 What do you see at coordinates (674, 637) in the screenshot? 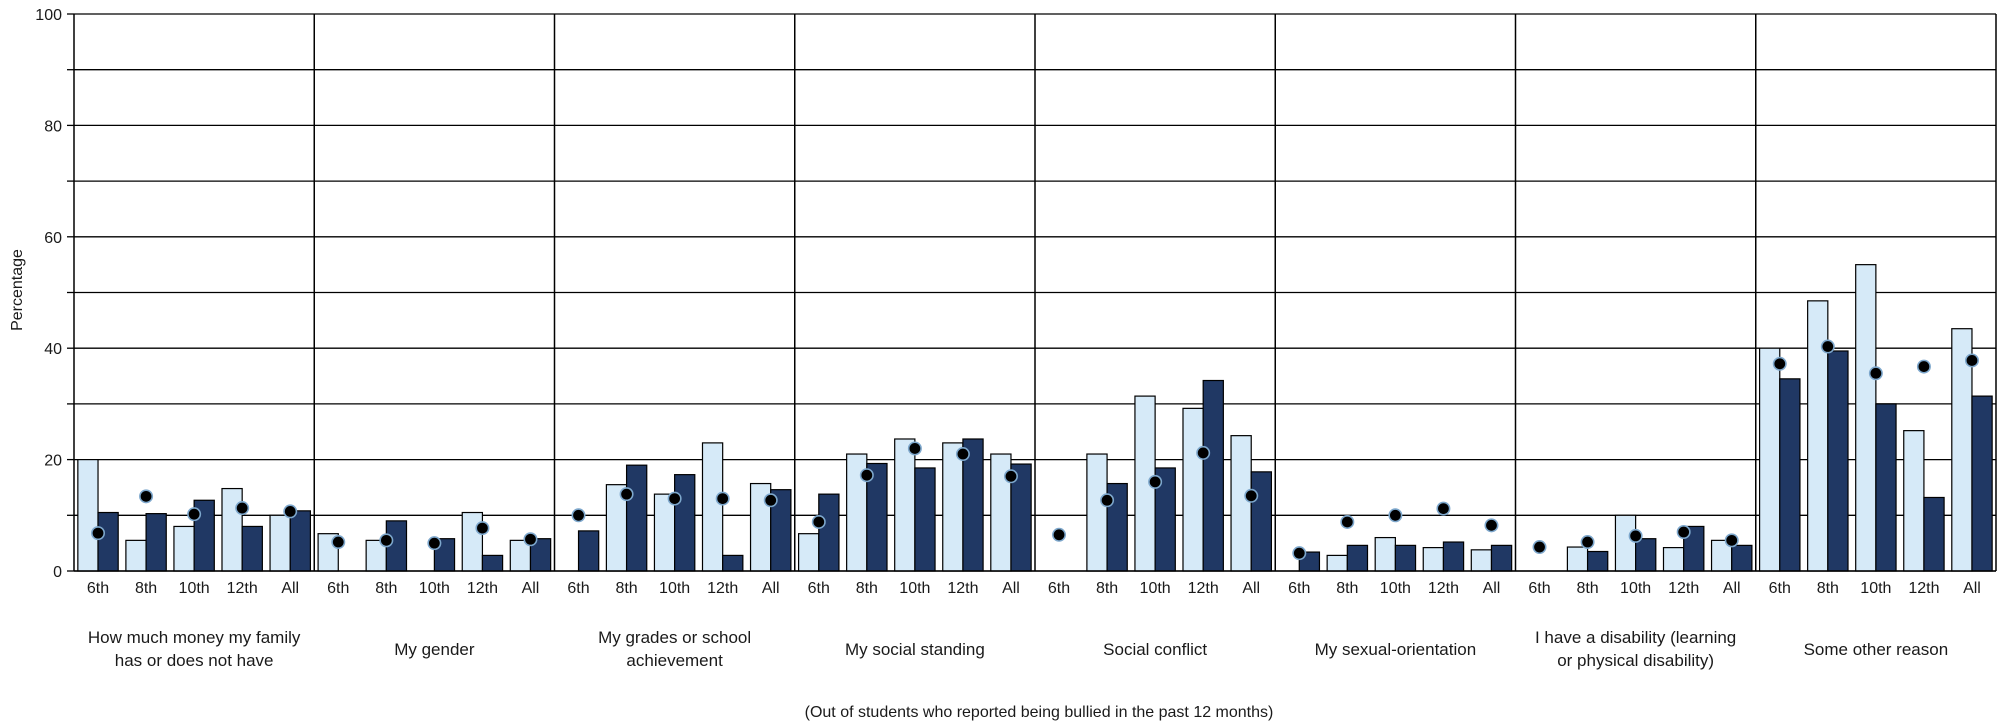
I see `category-label: My grades or school` at bounding box center [674, 637].